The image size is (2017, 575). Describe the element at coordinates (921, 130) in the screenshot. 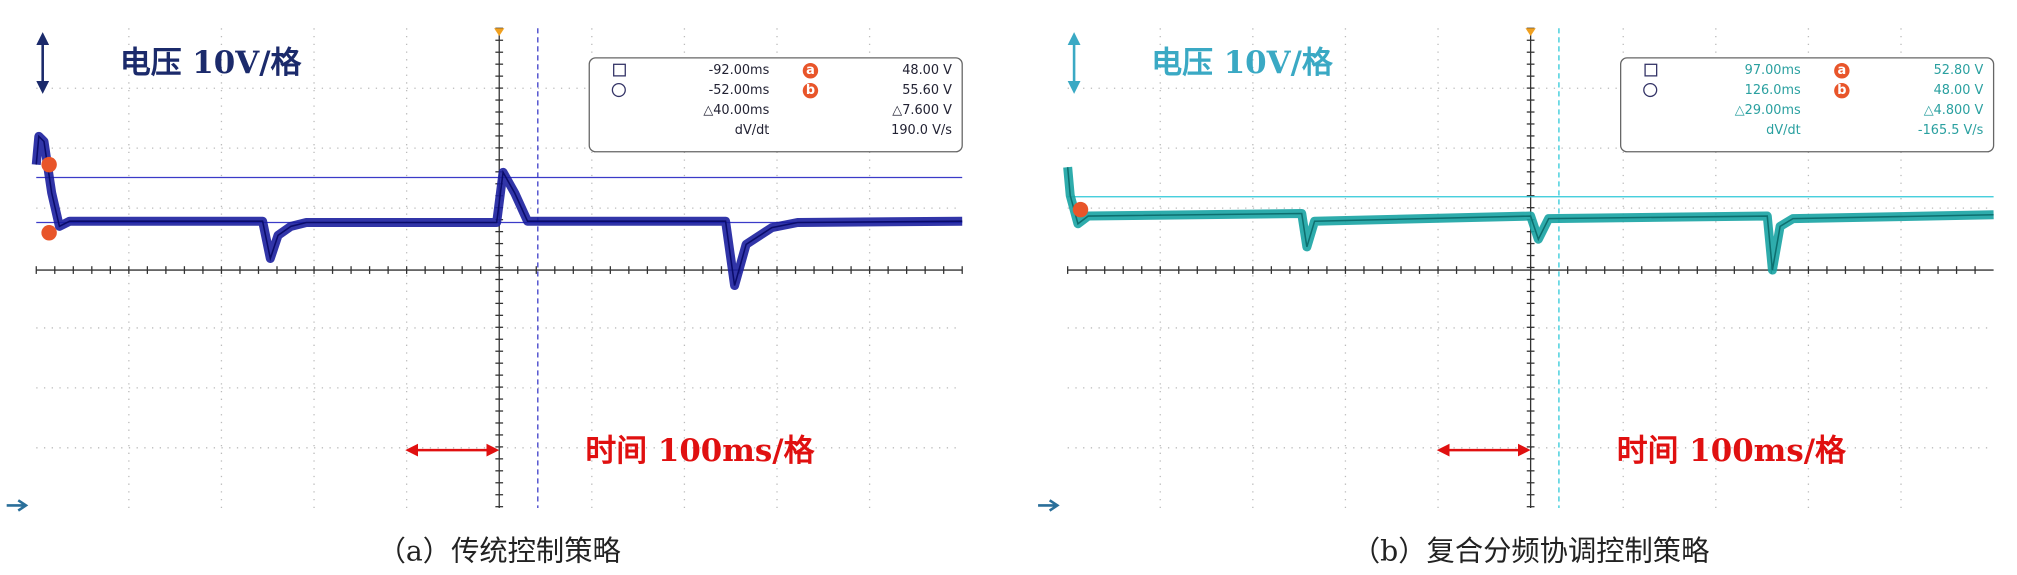

I see `readout-value: 190.0 V/s` at that location.